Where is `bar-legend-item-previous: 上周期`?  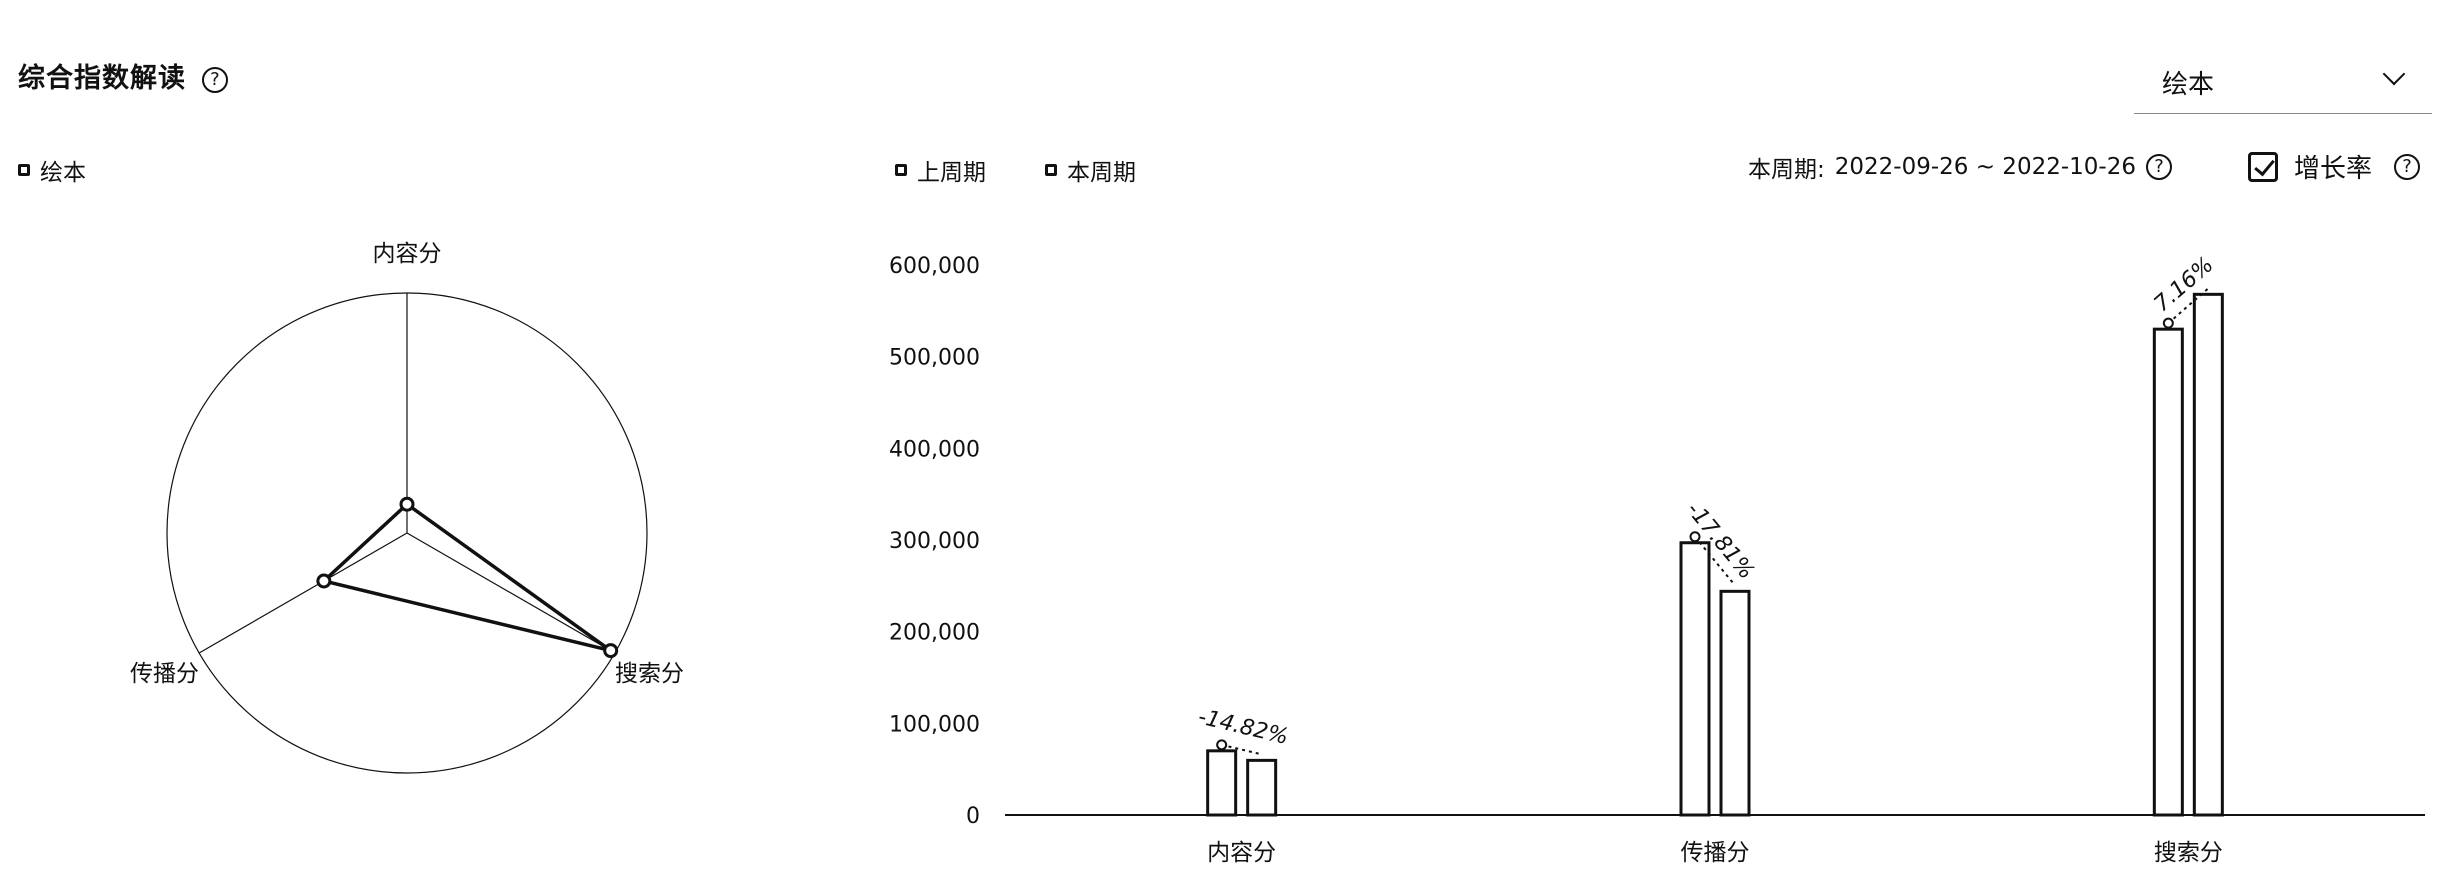
bar-legend-item-previous: 上周期 is located at coordinates (940, 170).